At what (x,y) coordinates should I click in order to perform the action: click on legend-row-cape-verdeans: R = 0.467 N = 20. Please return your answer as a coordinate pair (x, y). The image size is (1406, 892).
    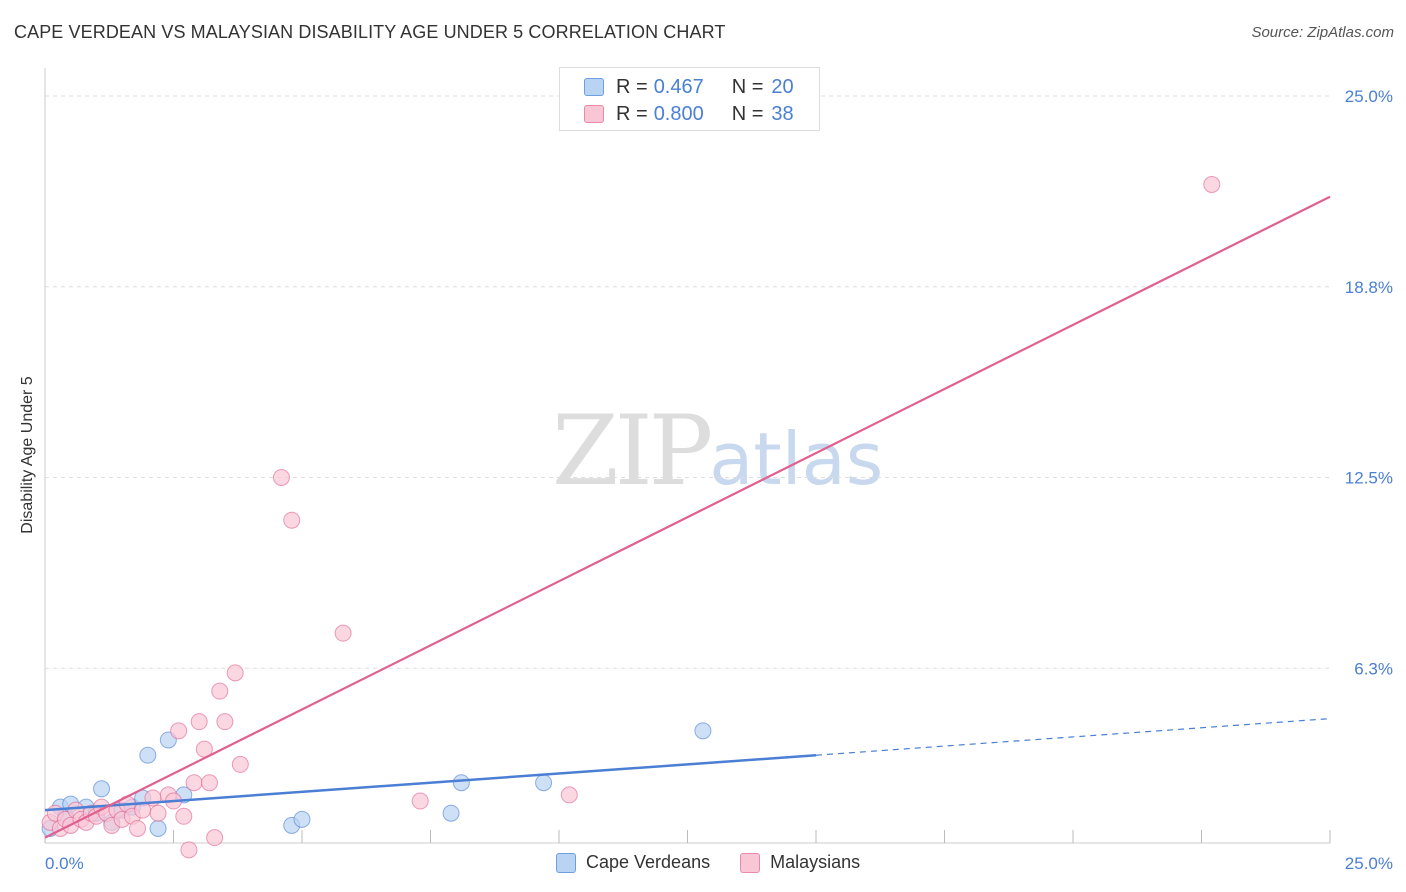
    Looking at the image, I should click on (689, 87).